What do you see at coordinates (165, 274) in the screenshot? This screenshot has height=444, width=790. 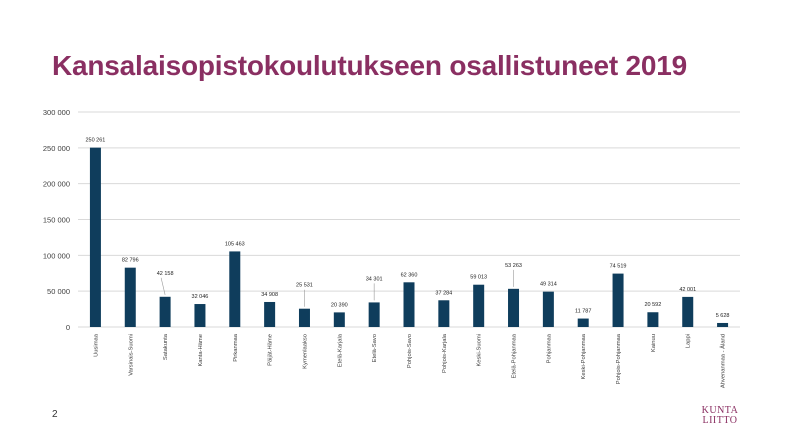 I see `data-label: 42 158` at bounding box center [165, 274].